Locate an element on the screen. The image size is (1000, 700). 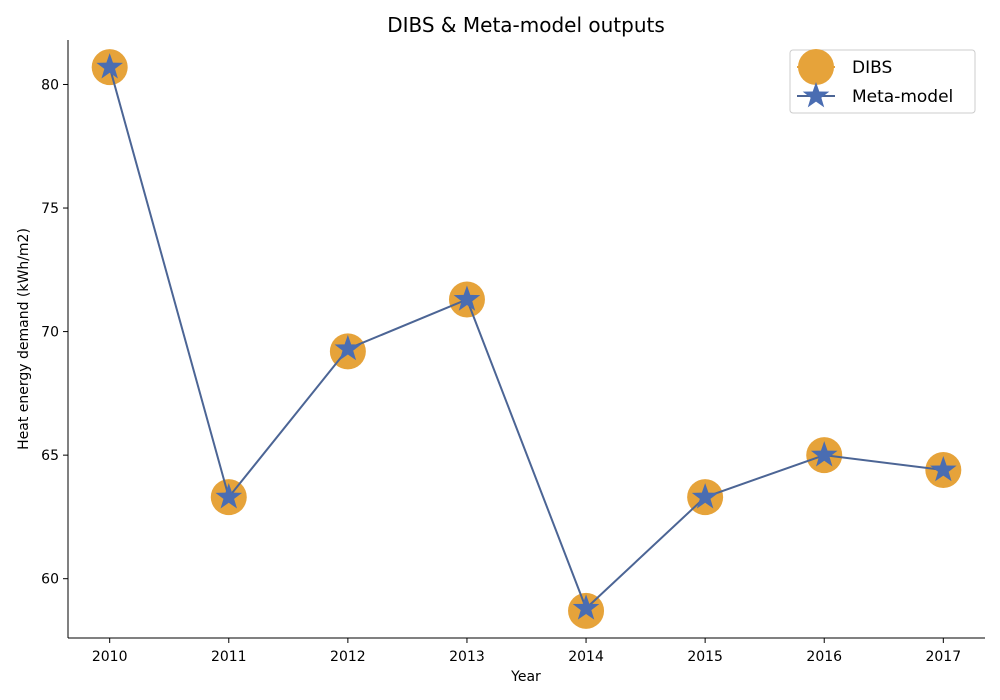
y-axis-label: Heat energy demand (kWh/m2) is located at coordinates (24, 339).